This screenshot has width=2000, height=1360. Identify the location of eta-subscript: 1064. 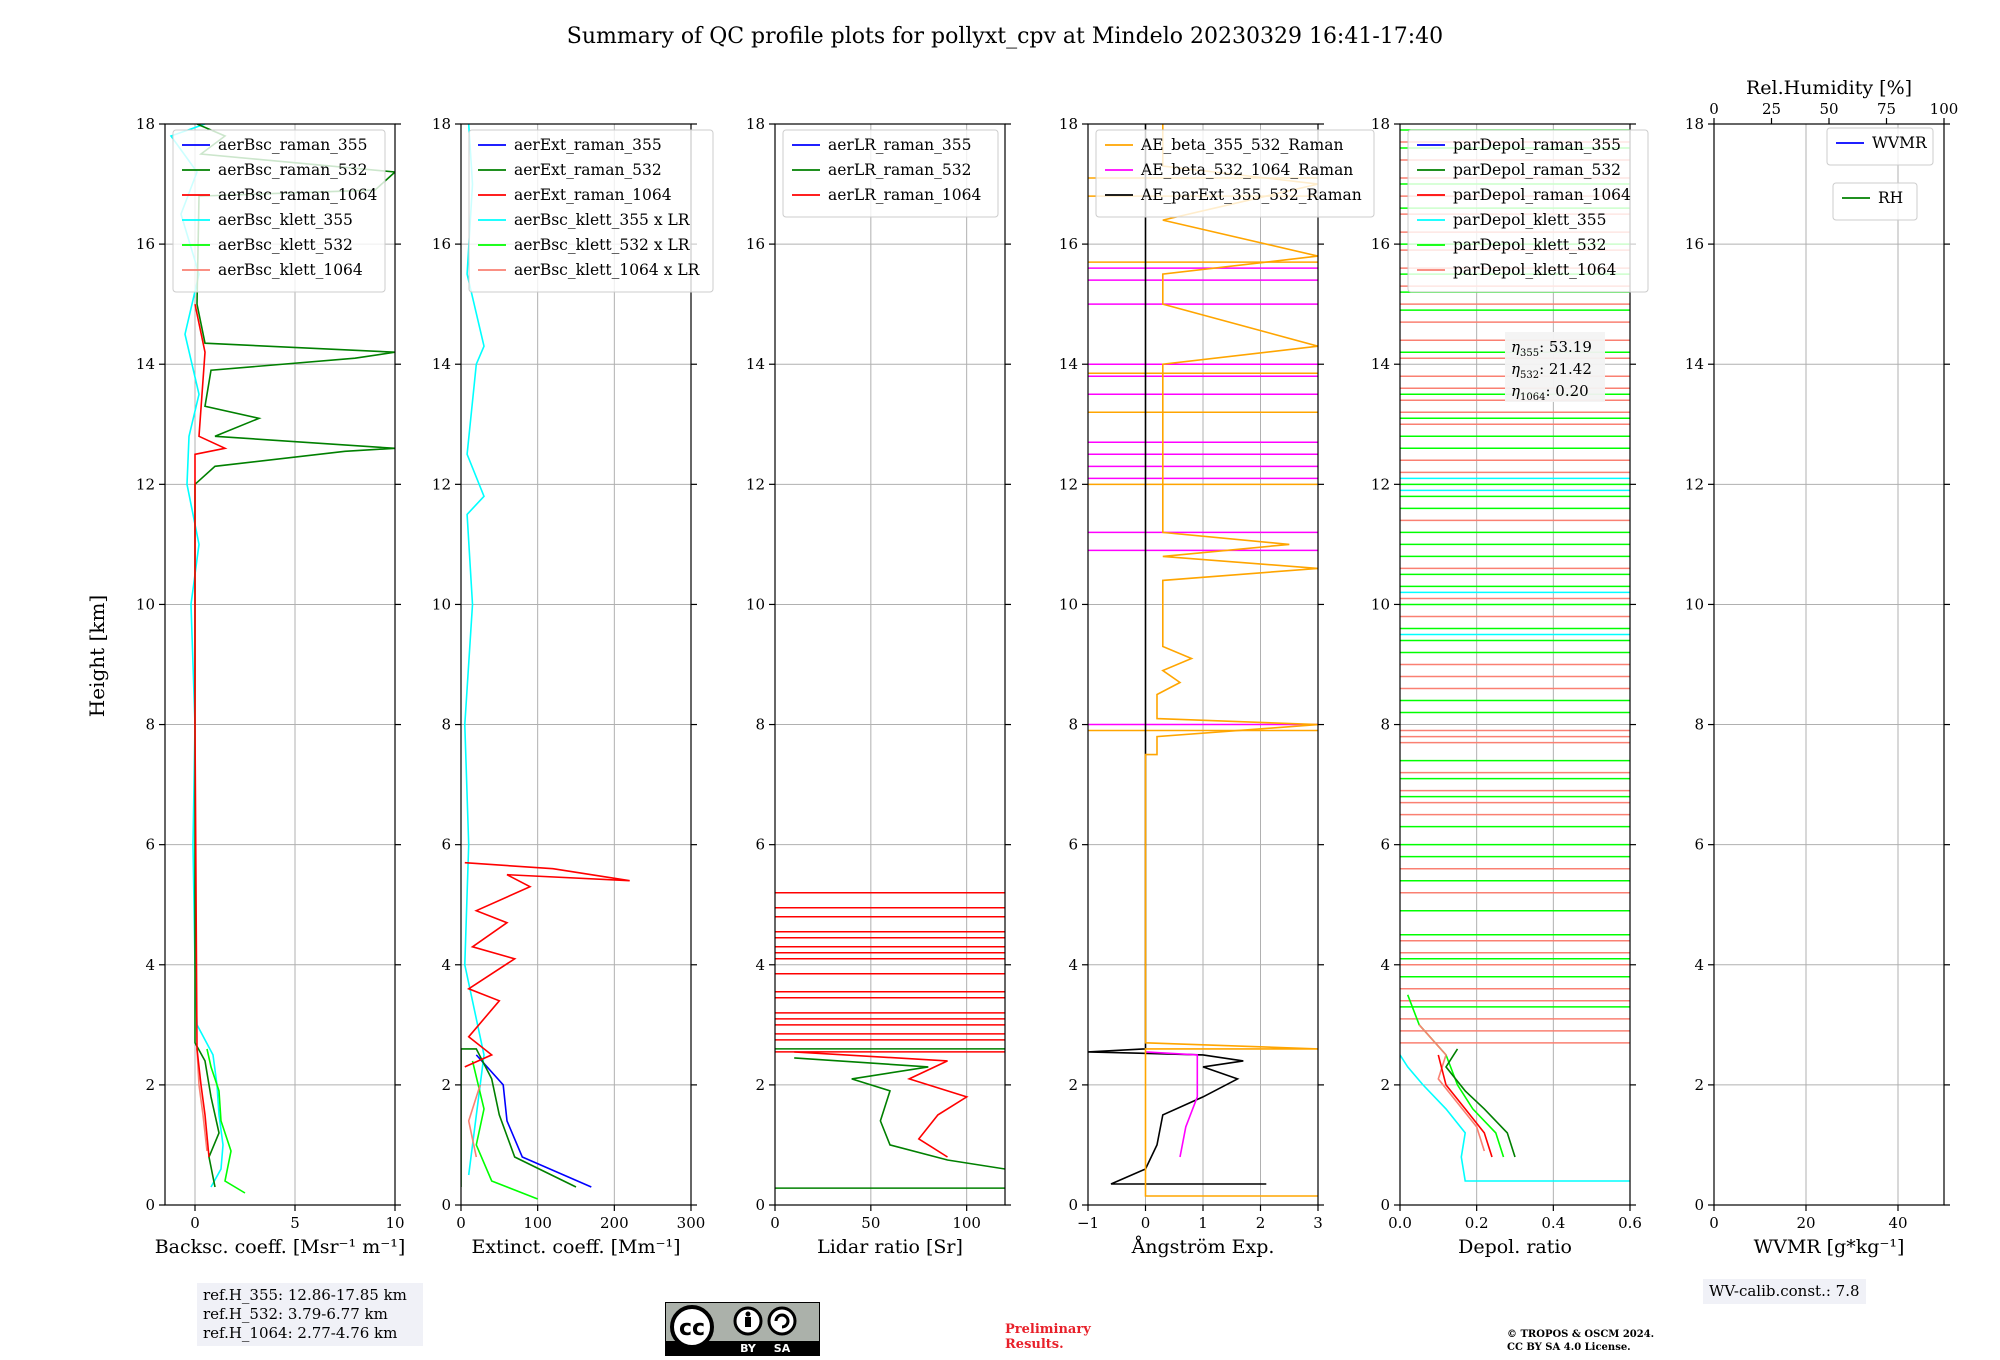
(1532, 397).